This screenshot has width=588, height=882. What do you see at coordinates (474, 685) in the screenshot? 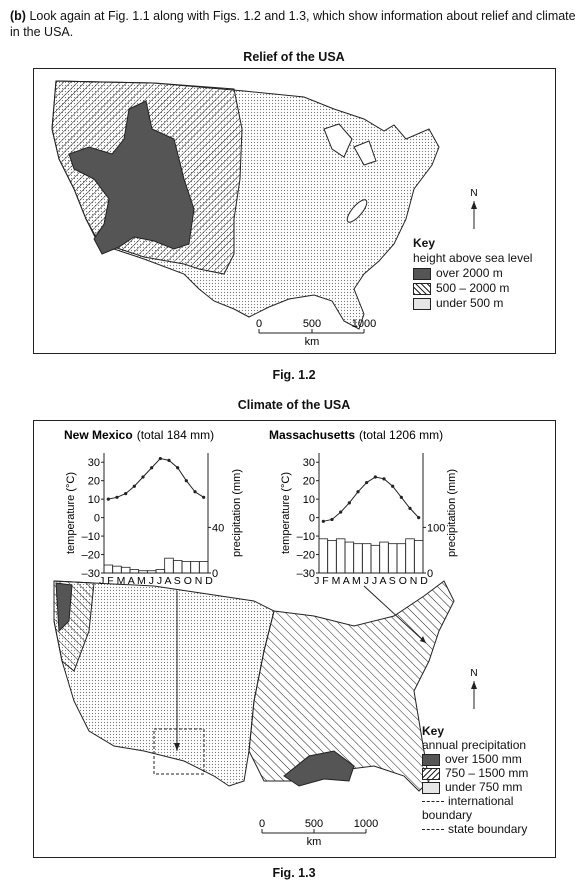
I see `climate-north-arrowhead-icon` at bounding box center [474, 685].